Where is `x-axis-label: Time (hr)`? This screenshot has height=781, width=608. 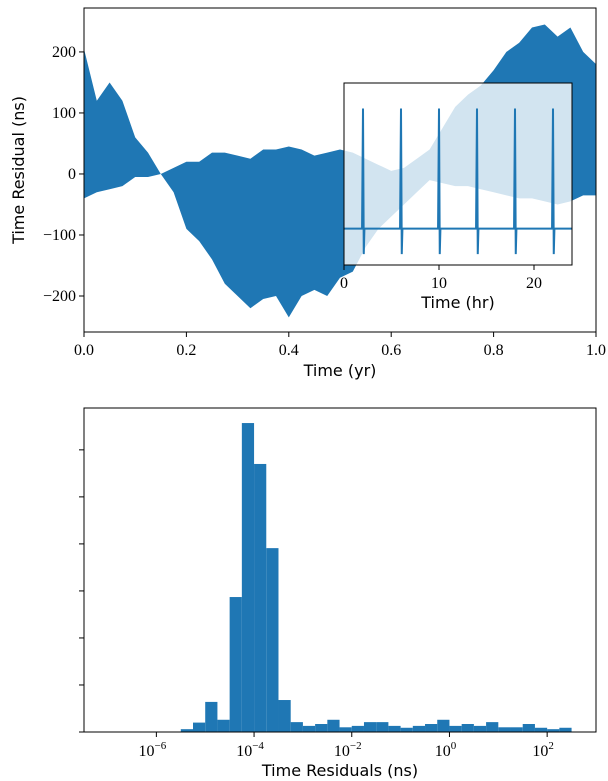 x-axis-label: Time (hr) is located at coordinates (457, 302).